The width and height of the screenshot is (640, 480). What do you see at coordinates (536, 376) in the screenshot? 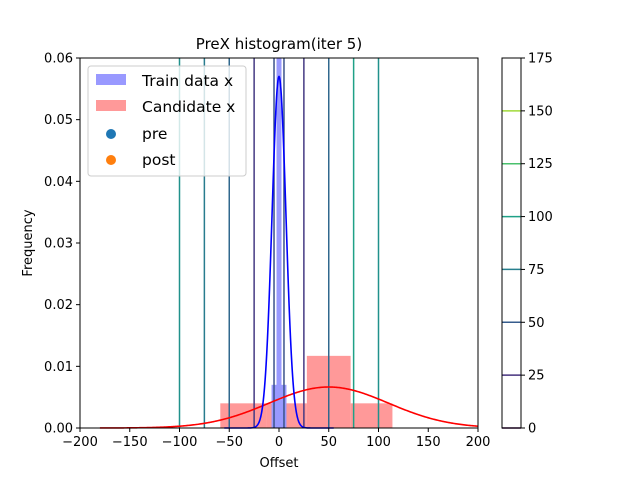
I see `colorbar-tick-label: 25` at bounding box center [536, 376].